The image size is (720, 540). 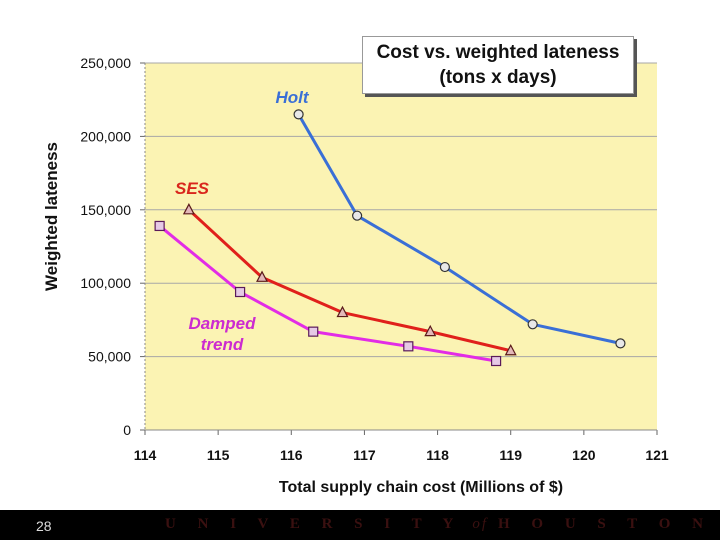 What do you see at coordinates (105, 63) in the screenshot?
I see `y-tick-label: 250,000` at bounding box center [105, 63].